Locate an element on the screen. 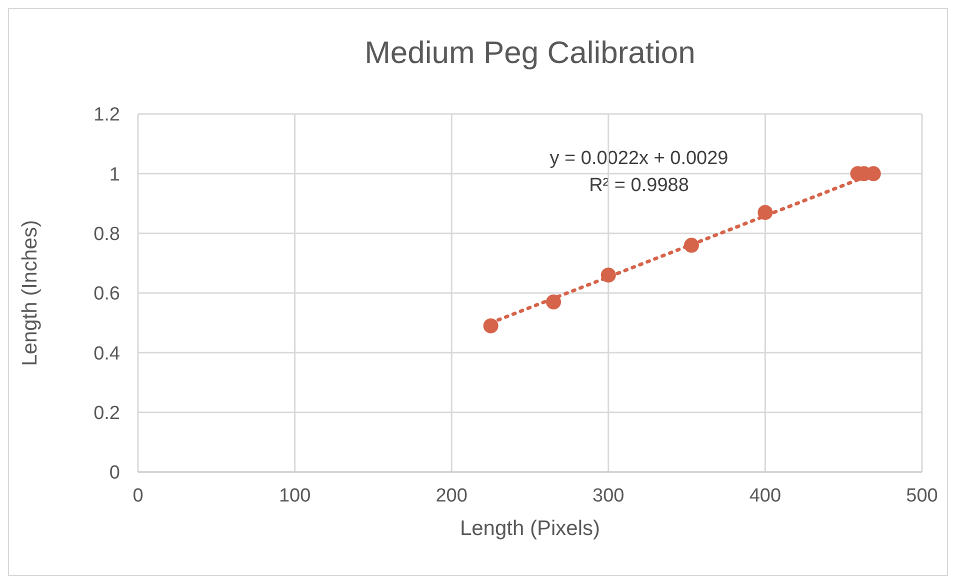  y-axis-title: Length (Inches) is located at coordinates (30, 293).